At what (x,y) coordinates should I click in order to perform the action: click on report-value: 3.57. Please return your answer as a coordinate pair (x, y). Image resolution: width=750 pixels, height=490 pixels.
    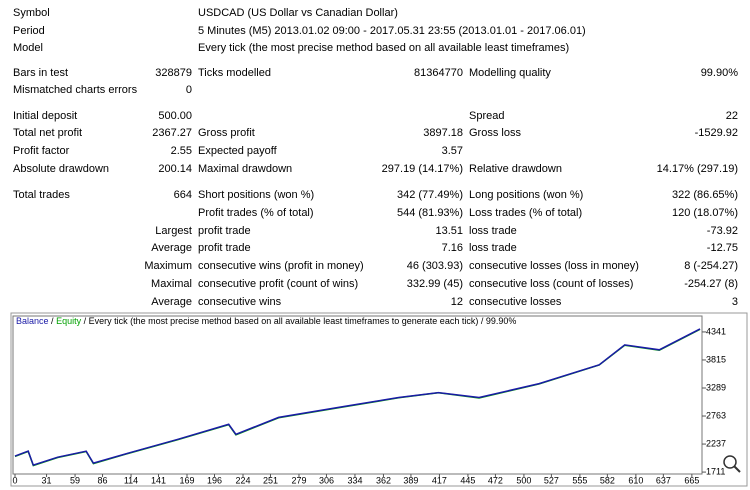
    Looking at the image, I should click on (452, 151).